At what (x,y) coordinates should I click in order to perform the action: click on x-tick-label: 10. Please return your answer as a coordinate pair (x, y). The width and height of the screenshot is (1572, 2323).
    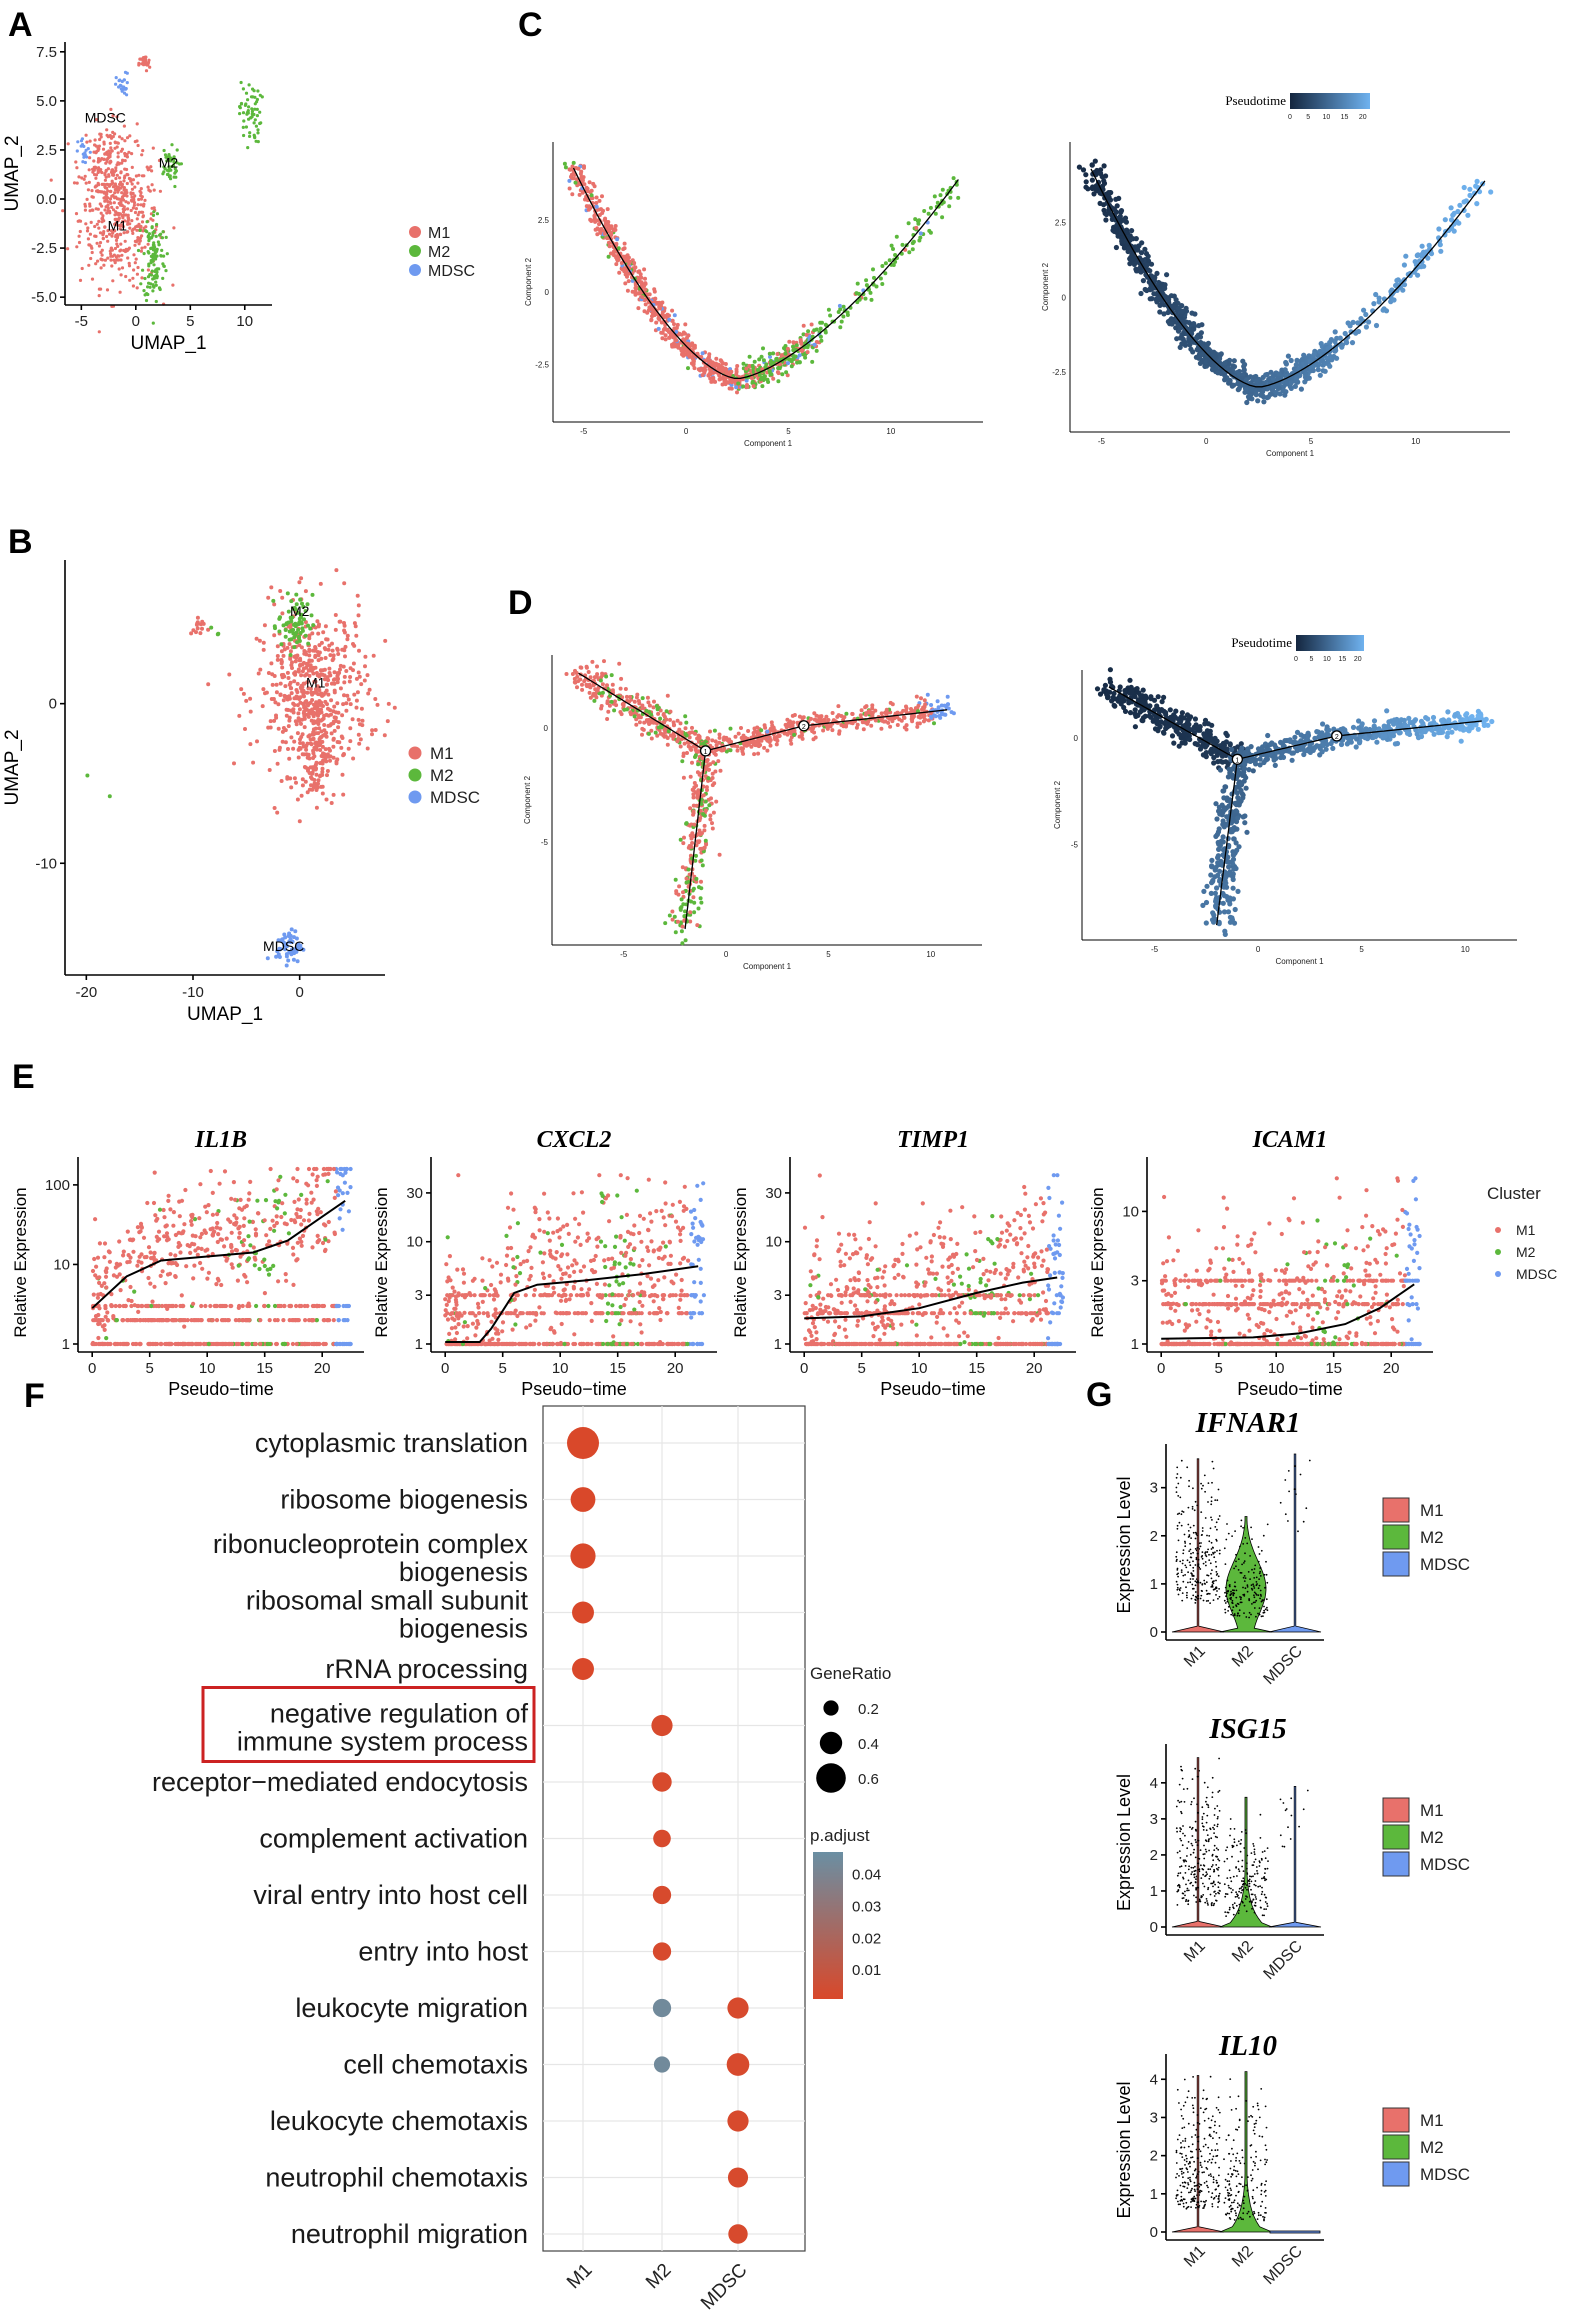
    Looking at the image, I should click on (930, 954).